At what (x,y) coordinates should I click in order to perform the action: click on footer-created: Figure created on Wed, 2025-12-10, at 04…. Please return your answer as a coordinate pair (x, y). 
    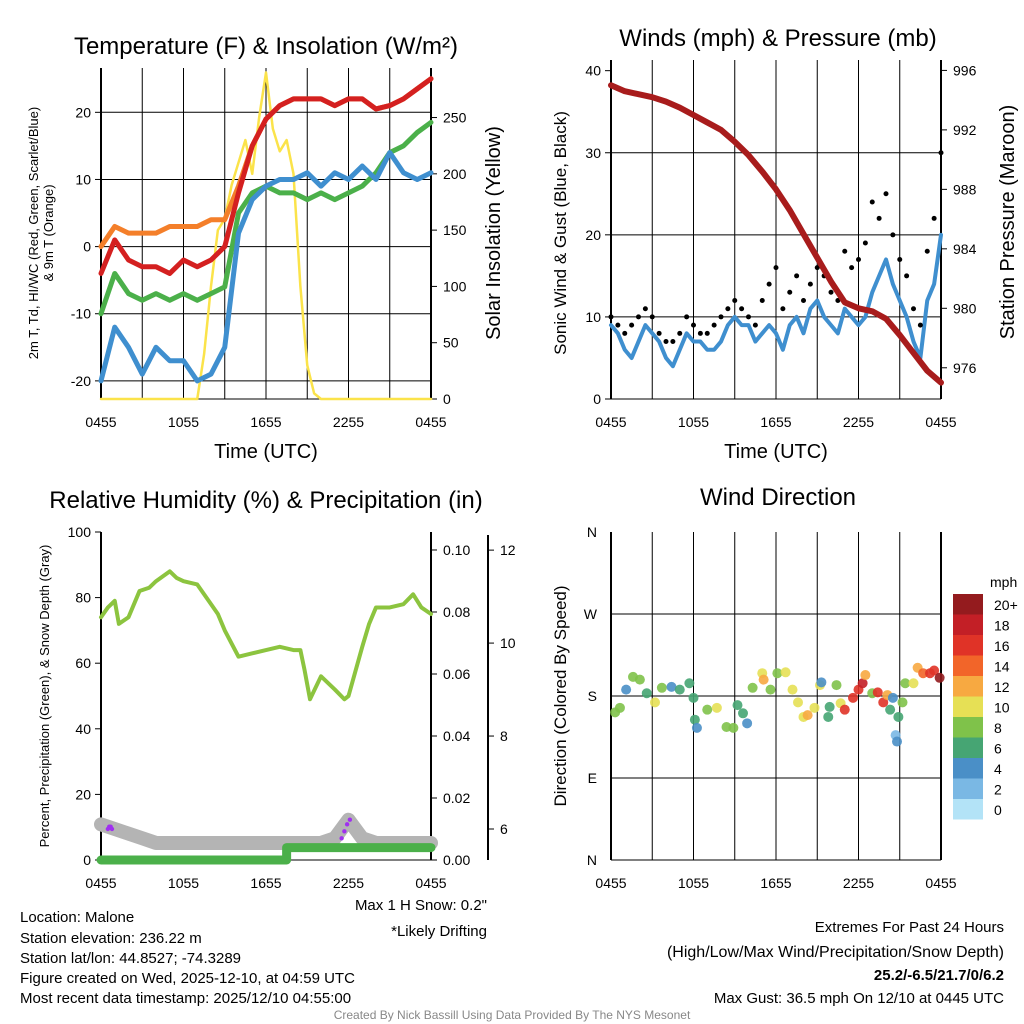
    Looking at the image, I should click on (187, 978).